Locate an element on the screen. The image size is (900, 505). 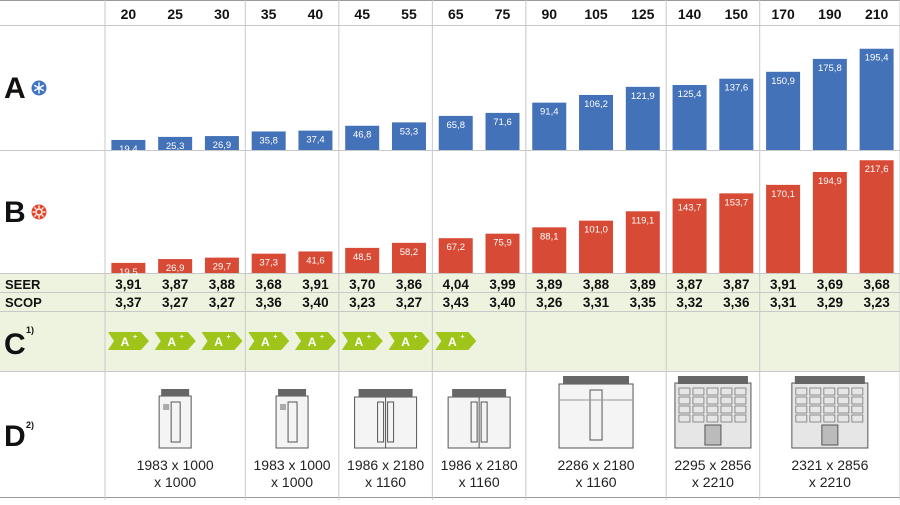
seer-label: SEER is located at coordinates (23, 284).